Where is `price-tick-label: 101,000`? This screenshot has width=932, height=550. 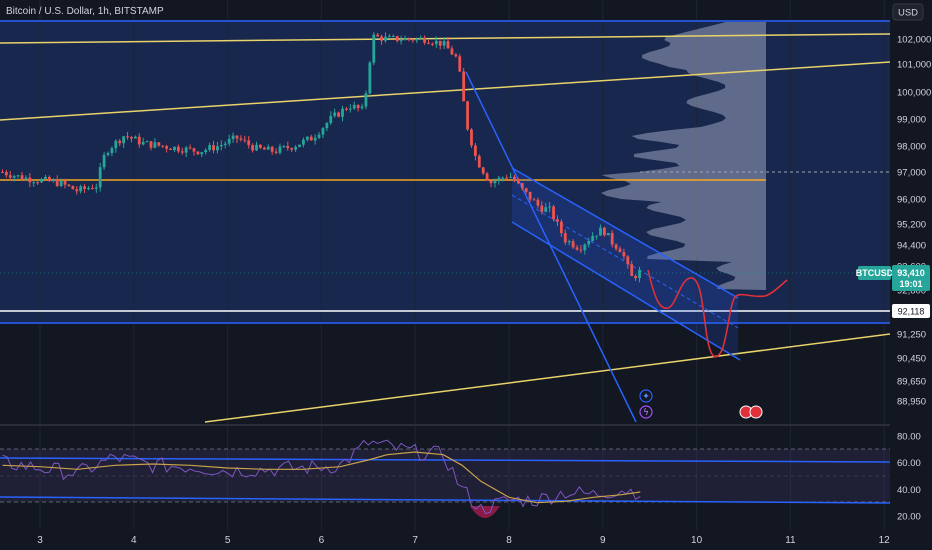
price-tick-label: 101,000 is located at coordinates (914, 65).